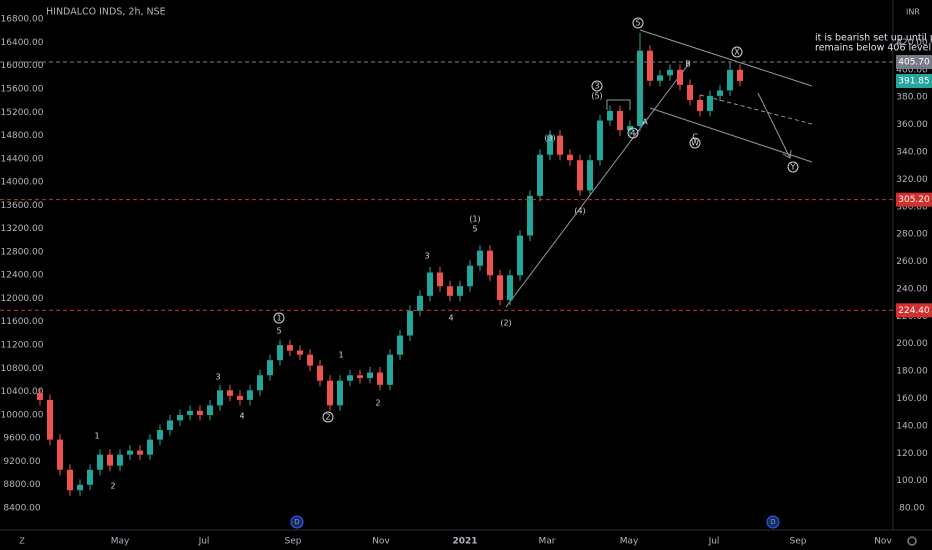  Describe the element at coordinates (22, 159) in the screenshot. I see `y2-tick-label: 14400.00` at that location.